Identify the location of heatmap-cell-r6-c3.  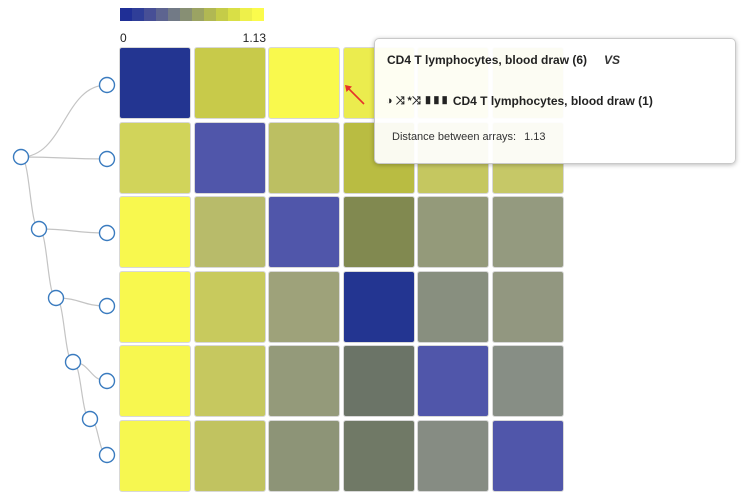
(304, 455).